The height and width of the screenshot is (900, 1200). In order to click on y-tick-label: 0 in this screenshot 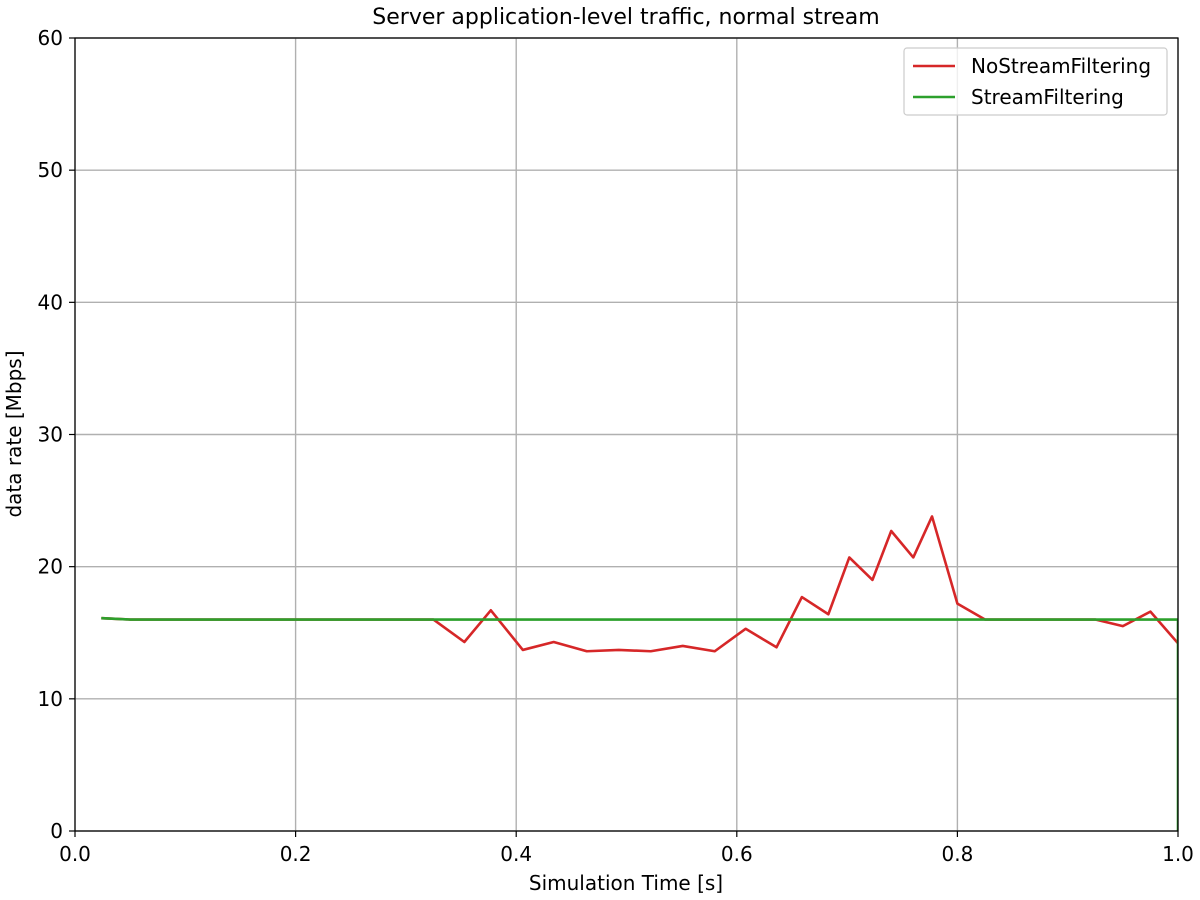, I will do `click(56, 831)`.